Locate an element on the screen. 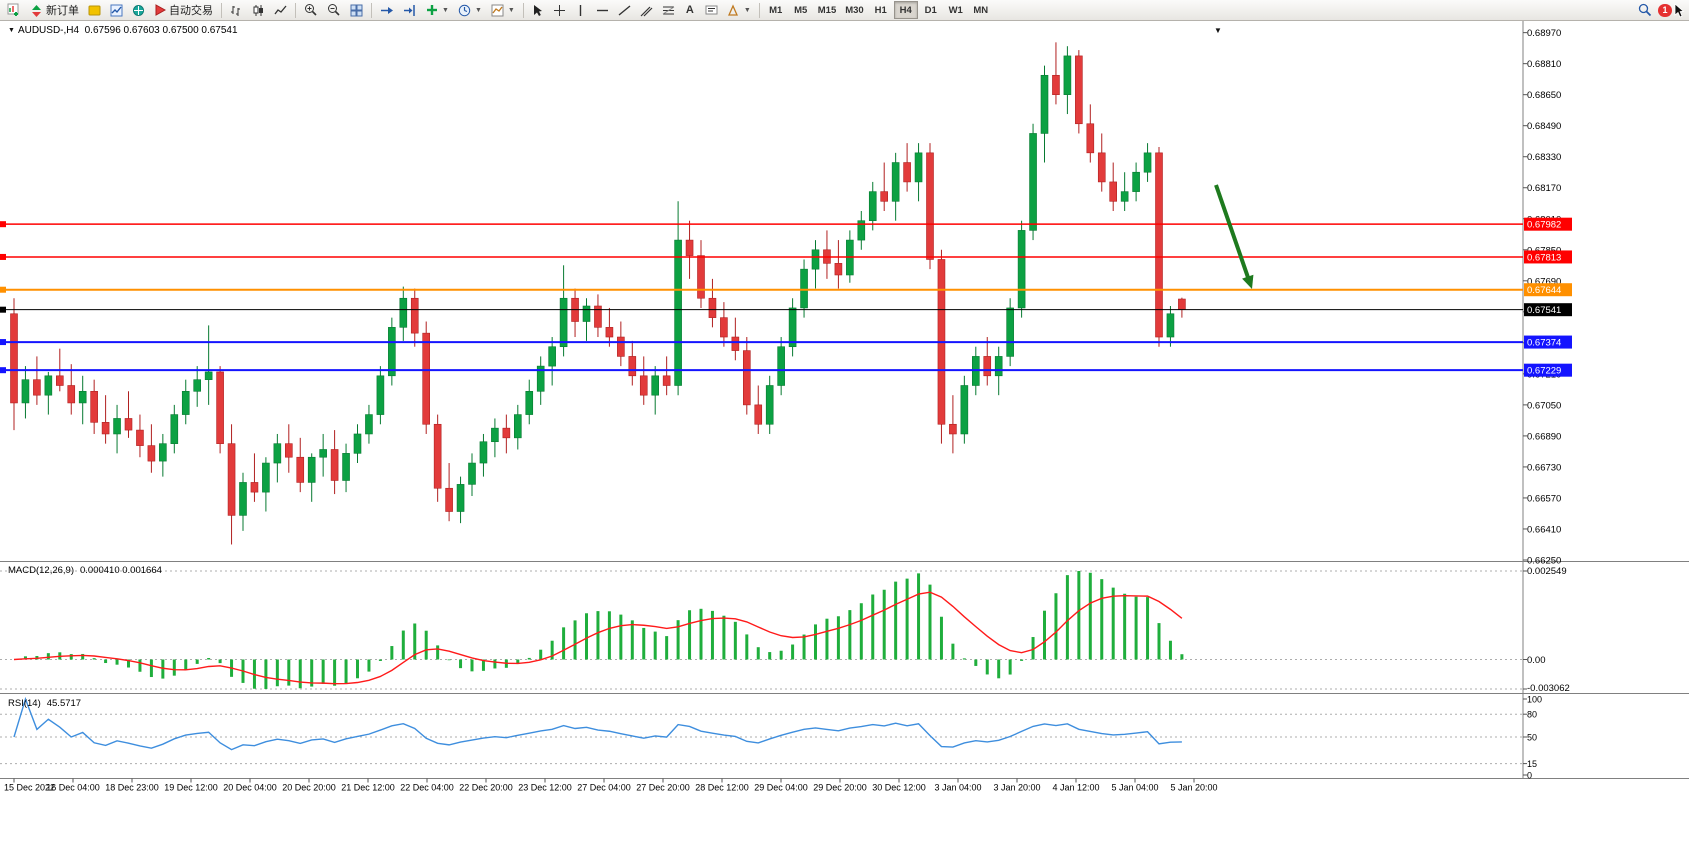 The image size is (1689, 862). chart-ohlc-values: 0.67596 0.67603 0.67500 0.67541 is located at coordinates (161, 30).